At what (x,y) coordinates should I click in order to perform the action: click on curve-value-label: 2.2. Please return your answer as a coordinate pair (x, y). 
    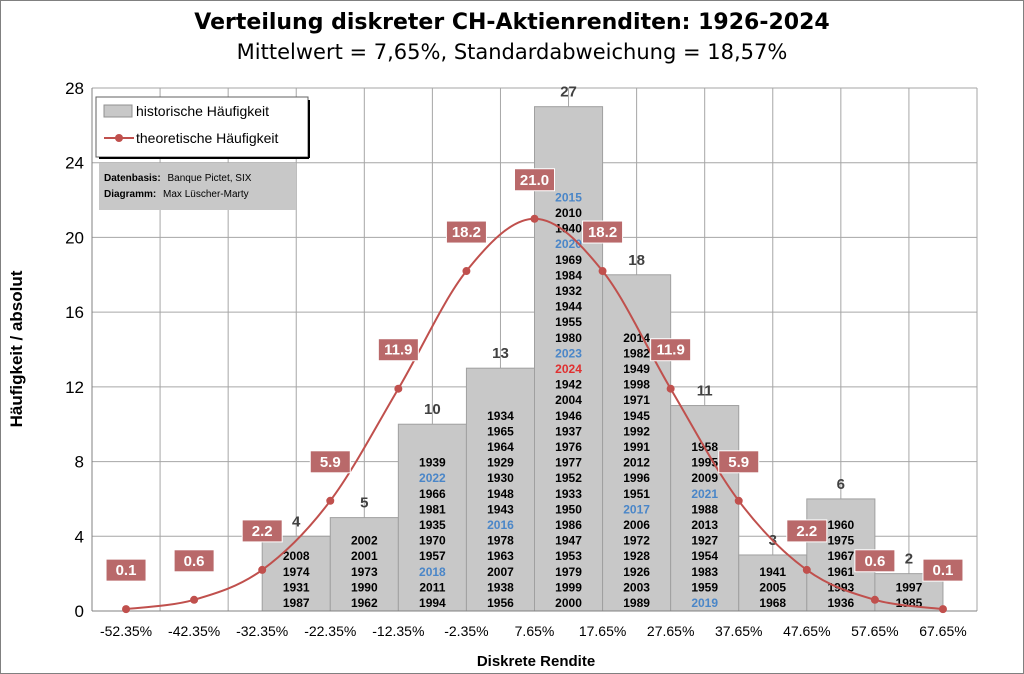
    Looking at the image, I should click on (806, 531).